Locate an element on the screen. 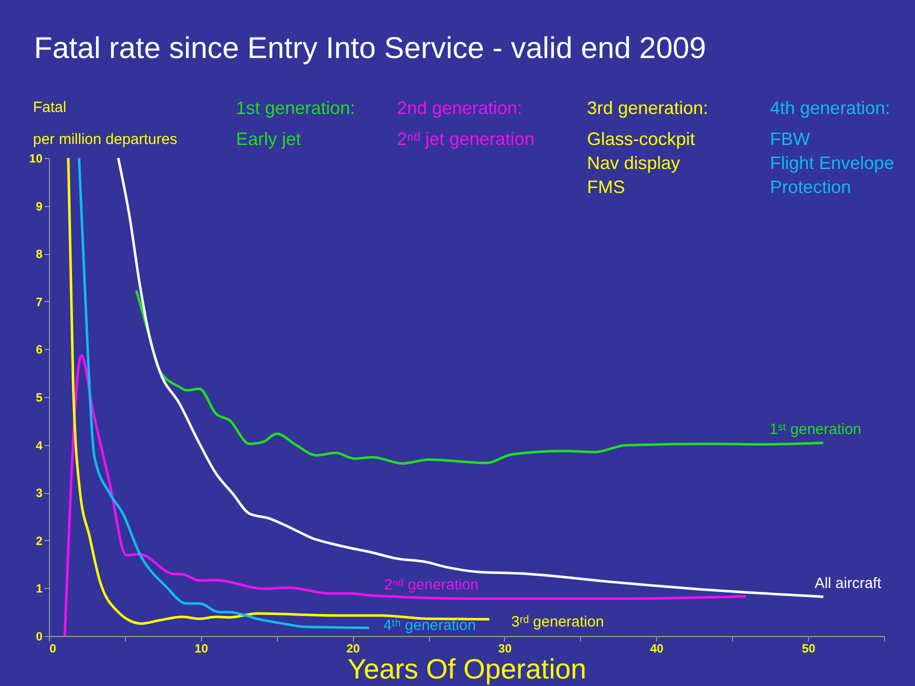 This screenshot has height=686, width=915. series-label: All aircraft is located at coordinates (848, 583).